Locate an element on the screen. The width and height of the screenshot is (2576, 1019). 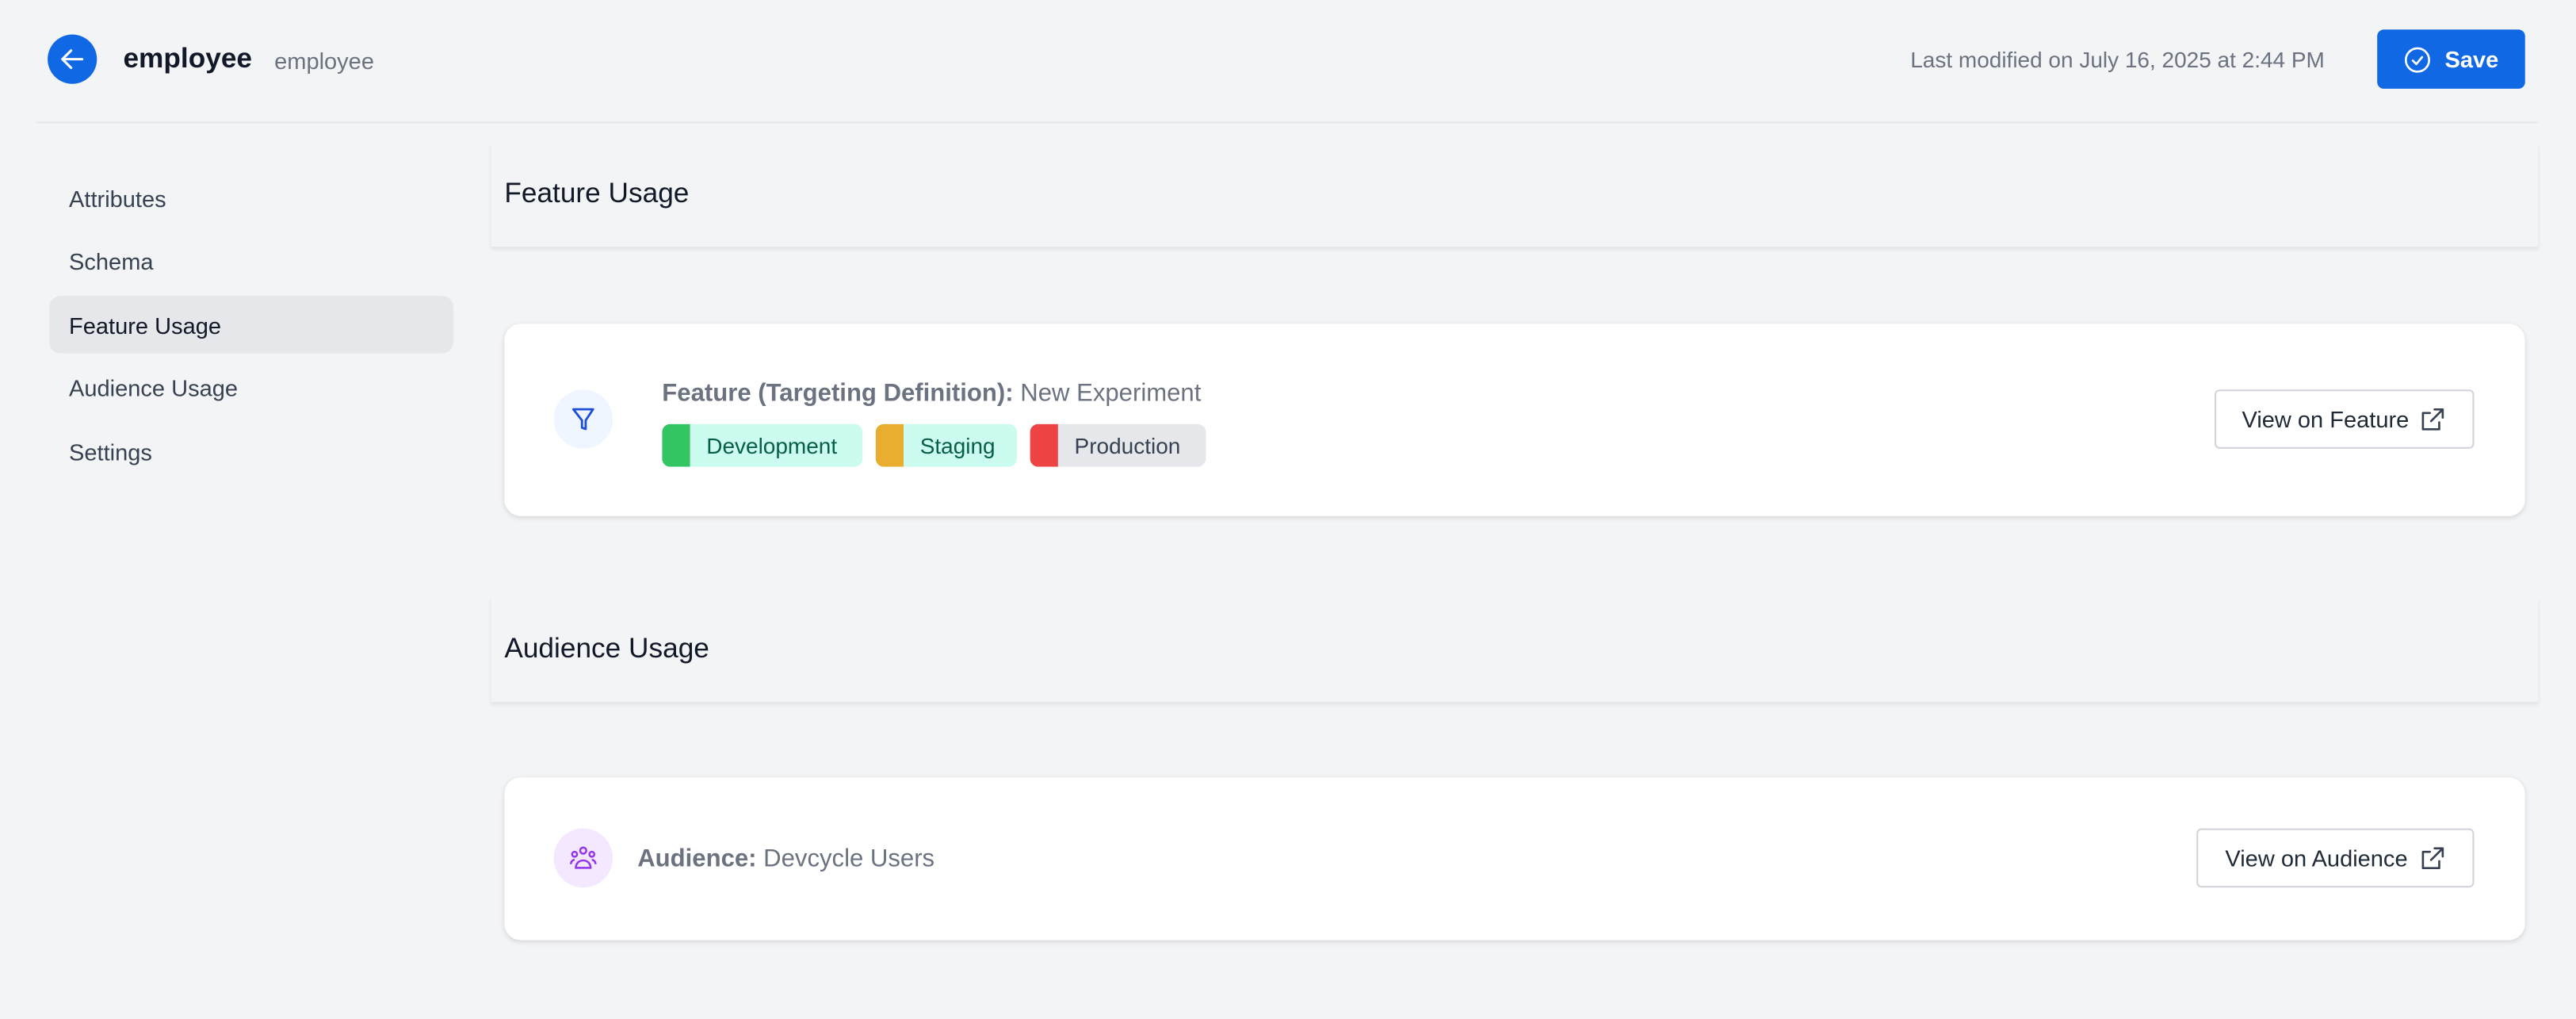
arrow-left-icon is located at coordinates (72, 59).